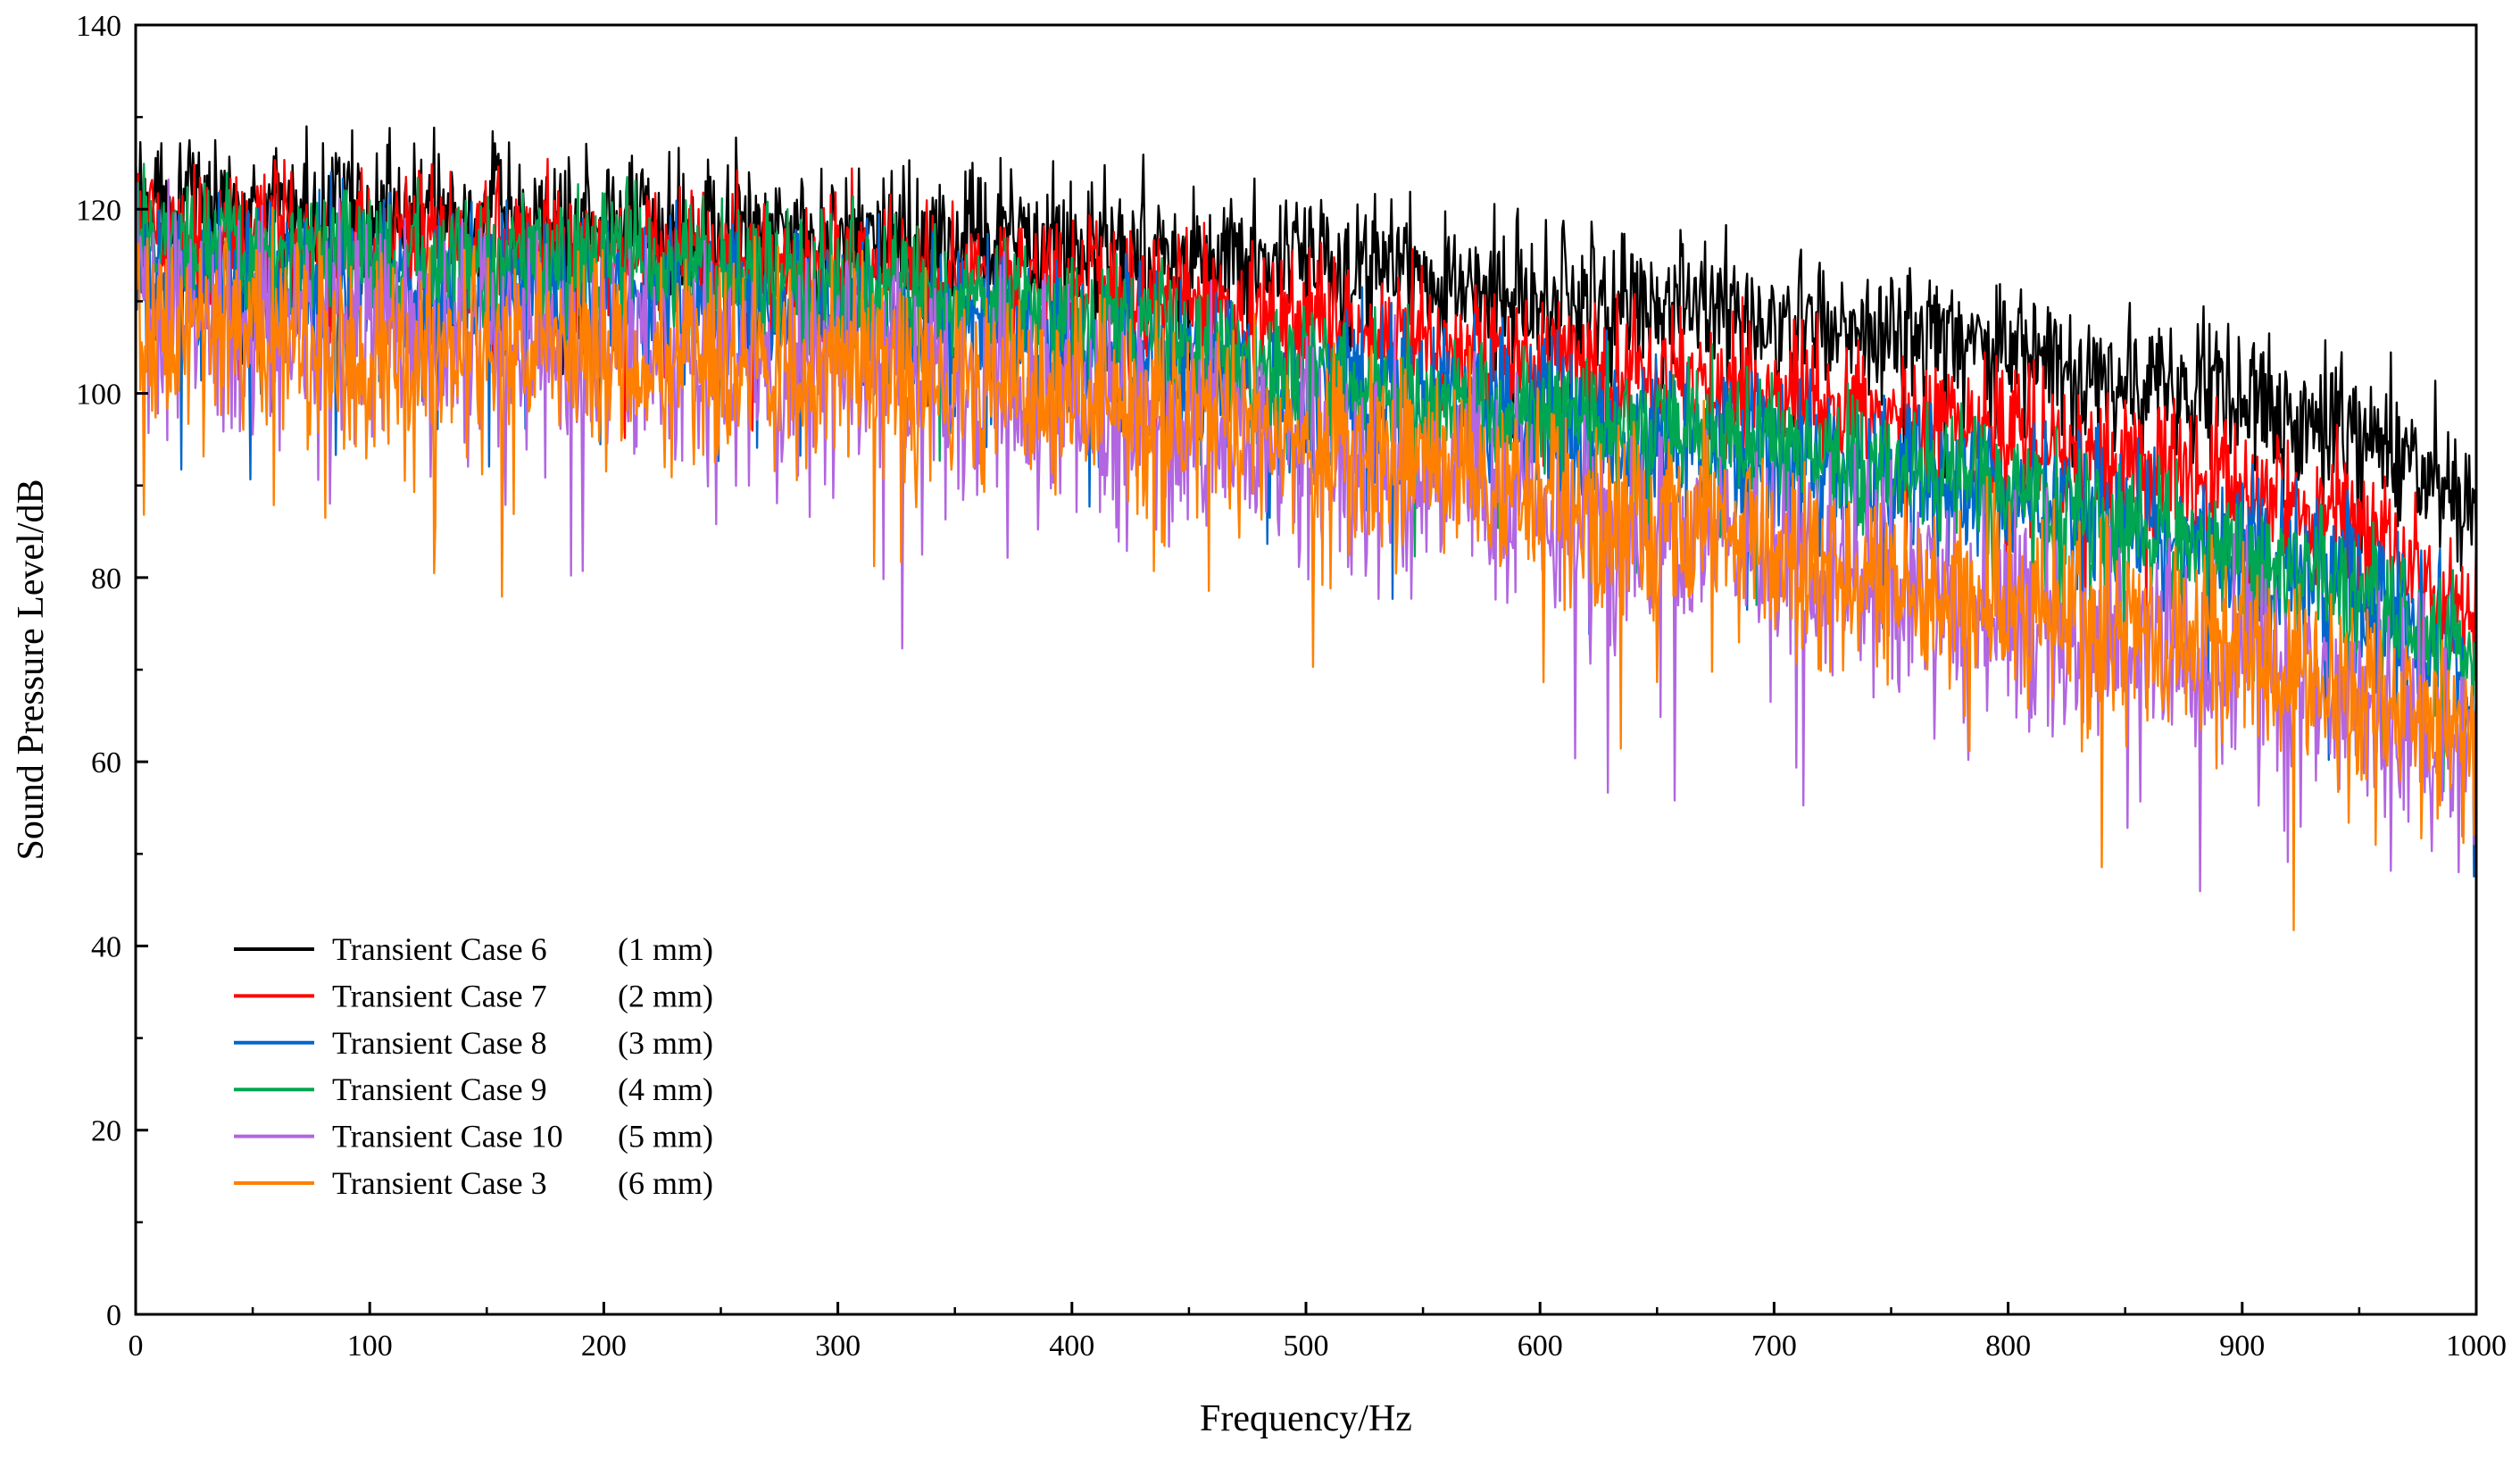 The image size is (2520, 1459). What do you see at coordinates (106, 946) in the screenshot?
I see `y-tick-label: 40` at bounding box center [106, 946].